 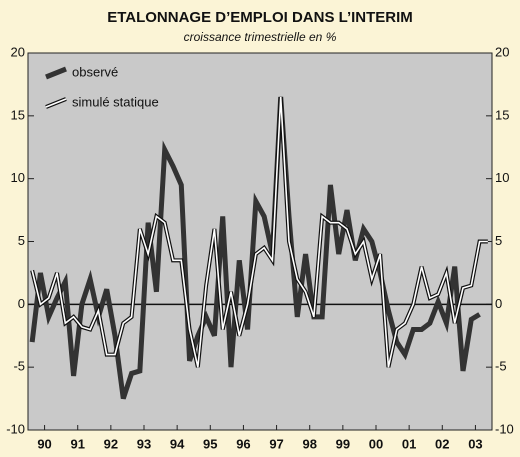 I want to click on y-tick-label-right: 15, so click(x=502, y=114).